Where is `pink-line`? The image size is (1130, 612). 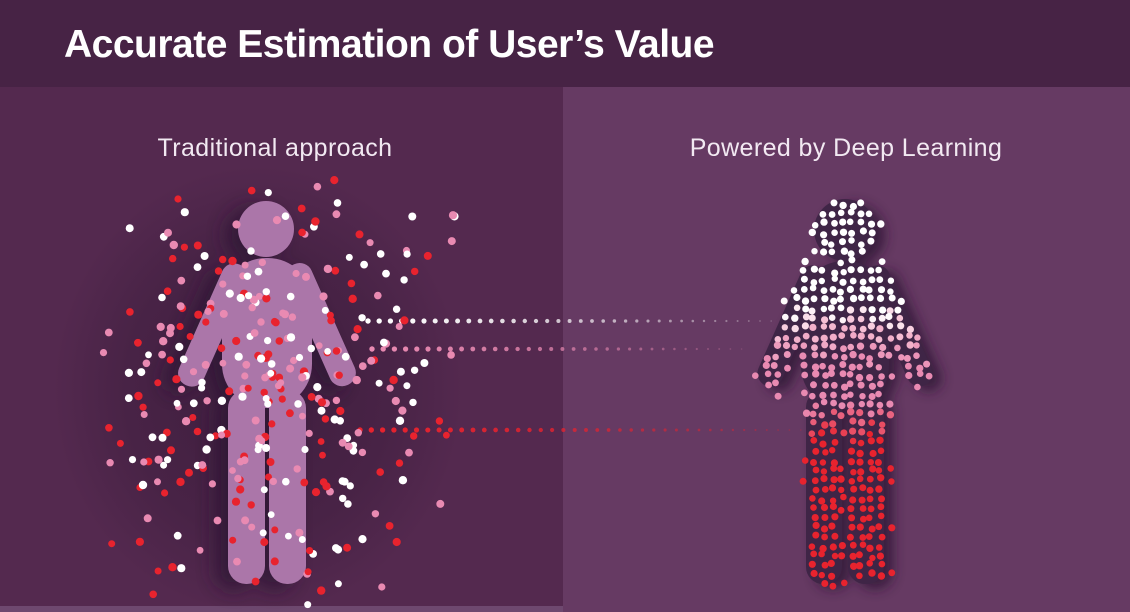 pink-line is located at coordinates (556, 349).